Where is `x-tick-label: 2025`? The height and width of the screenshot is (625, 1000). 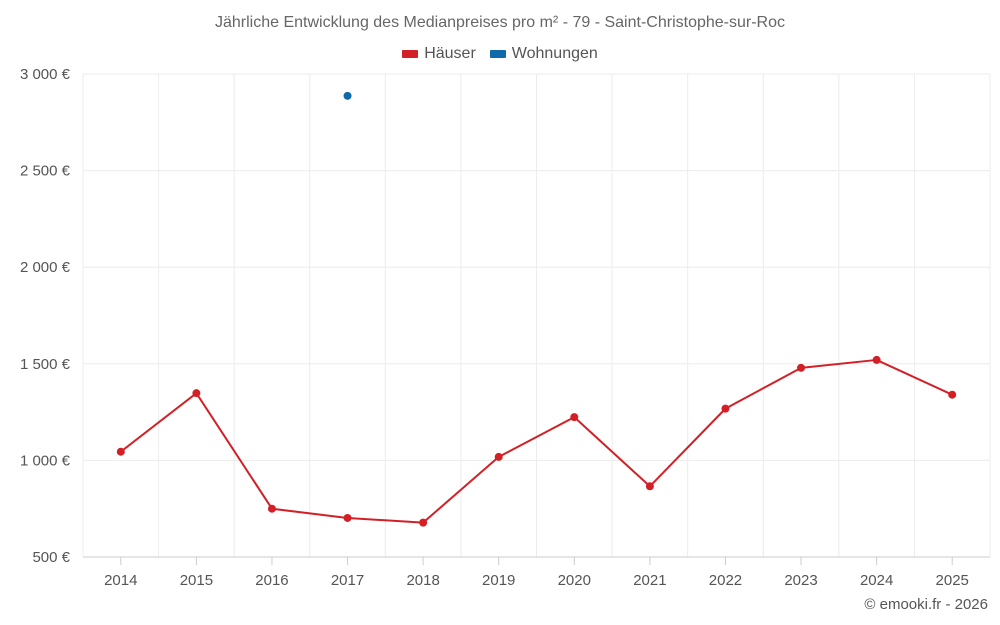
x-tick-label: 2025 is located at coordinates (952, 580).